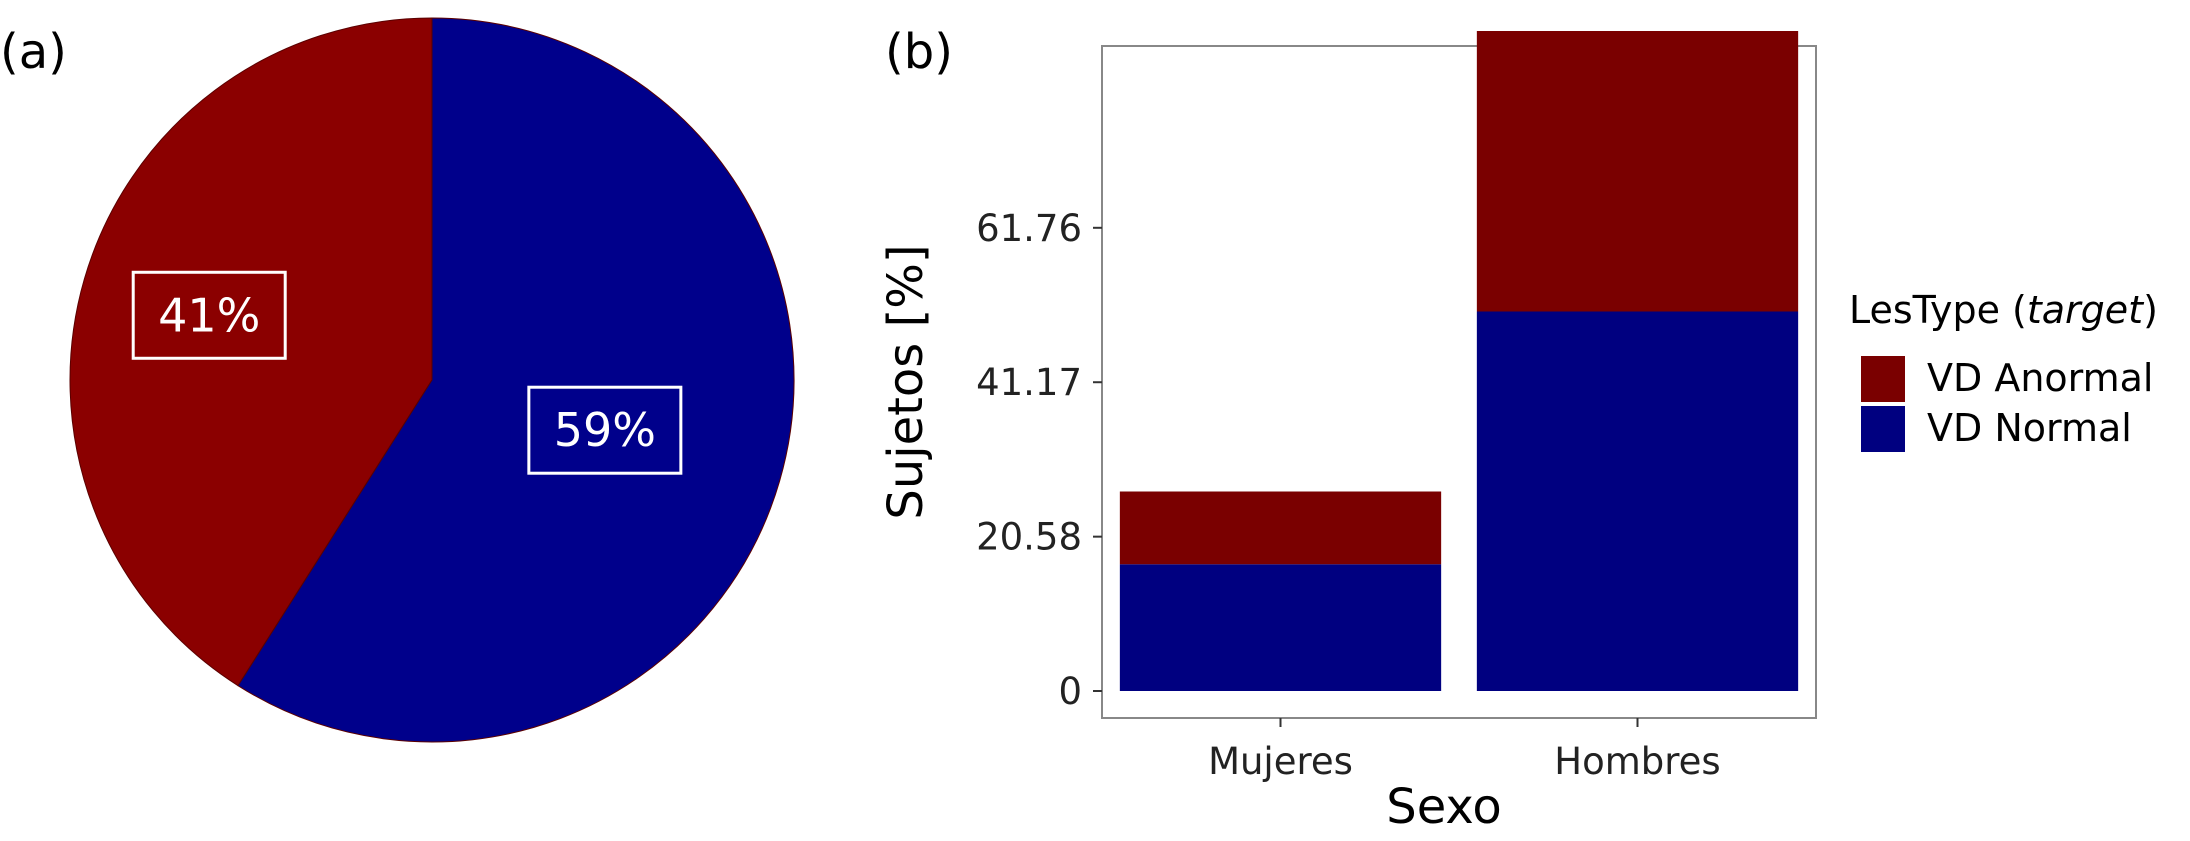 The width and height of the screenshot is (2190, 841). I want to click on x-axis-title: Sexo, so click(1443, 807).